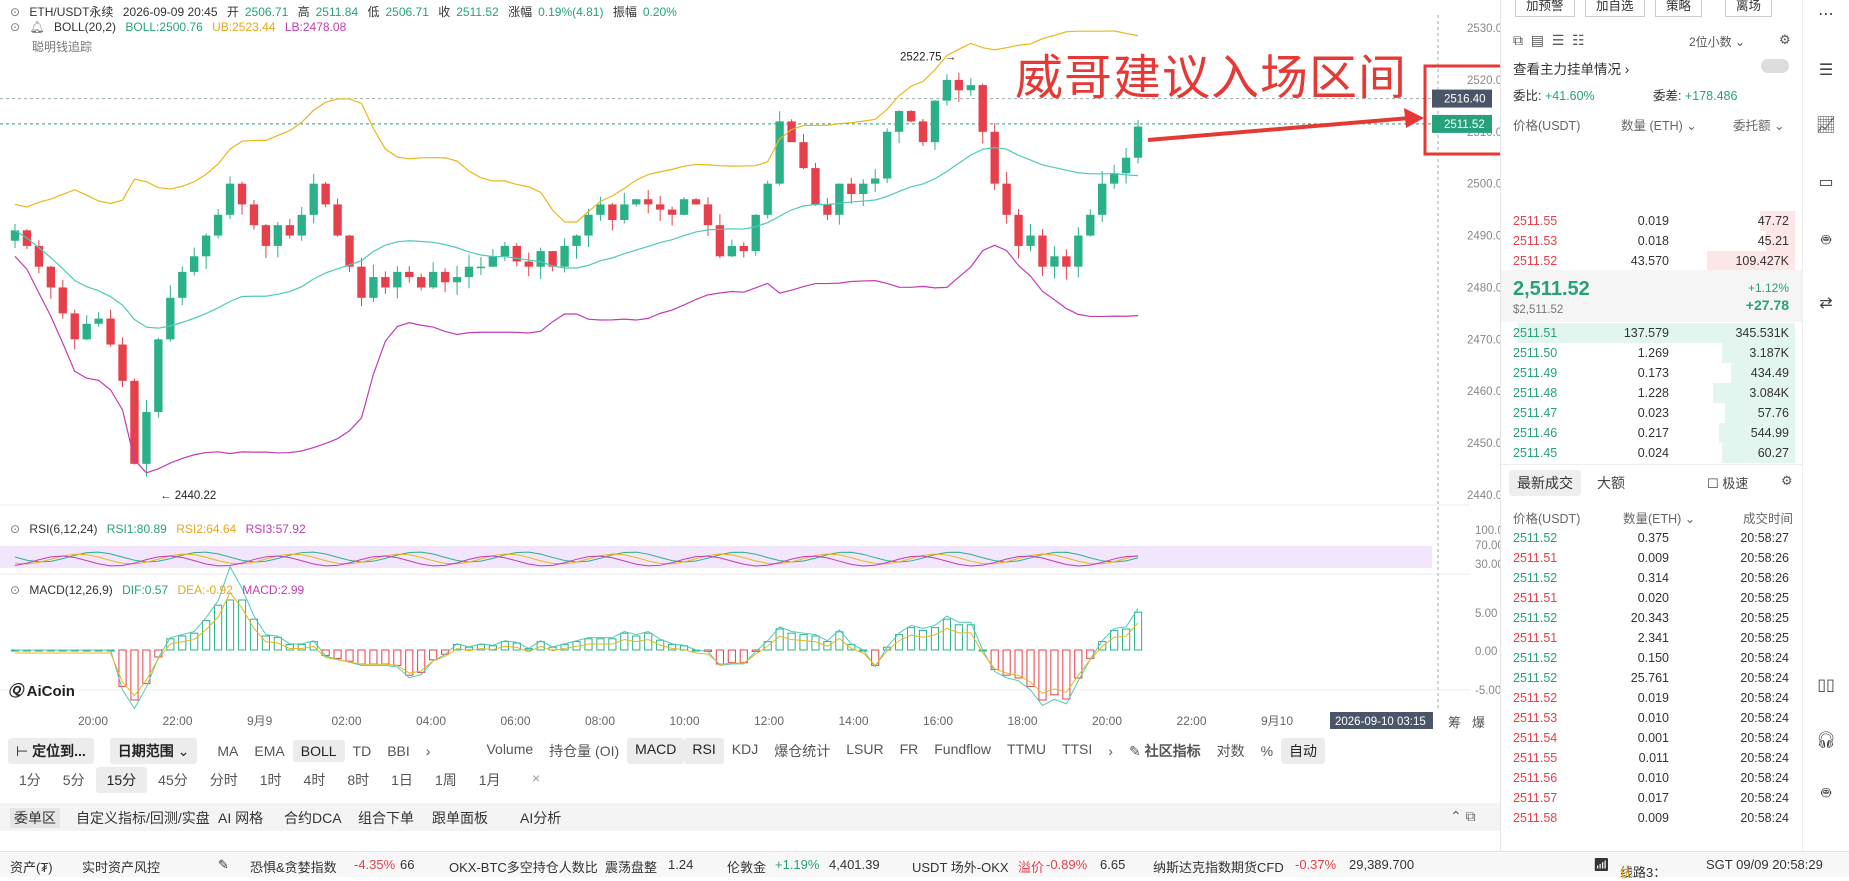  What do you see at coordinates (1652, 413) in the screenshot?
I see `orderbook-row: 2511.47 0.023 57.76` at bounding box center [1652, 413].